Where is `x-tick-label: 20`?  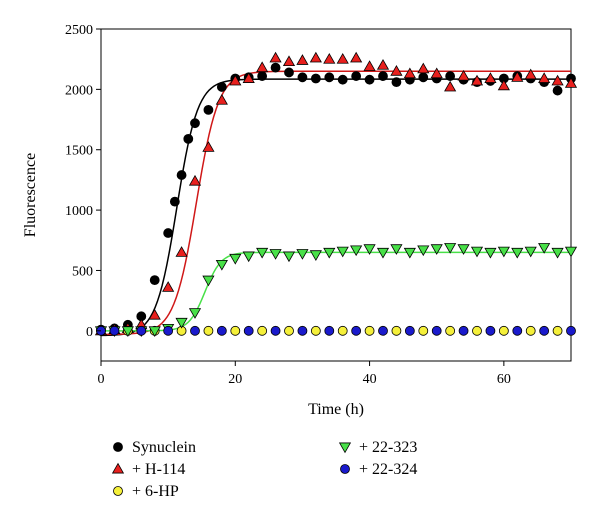 x-tick-label: 20 is located at coordinates (235, 379).